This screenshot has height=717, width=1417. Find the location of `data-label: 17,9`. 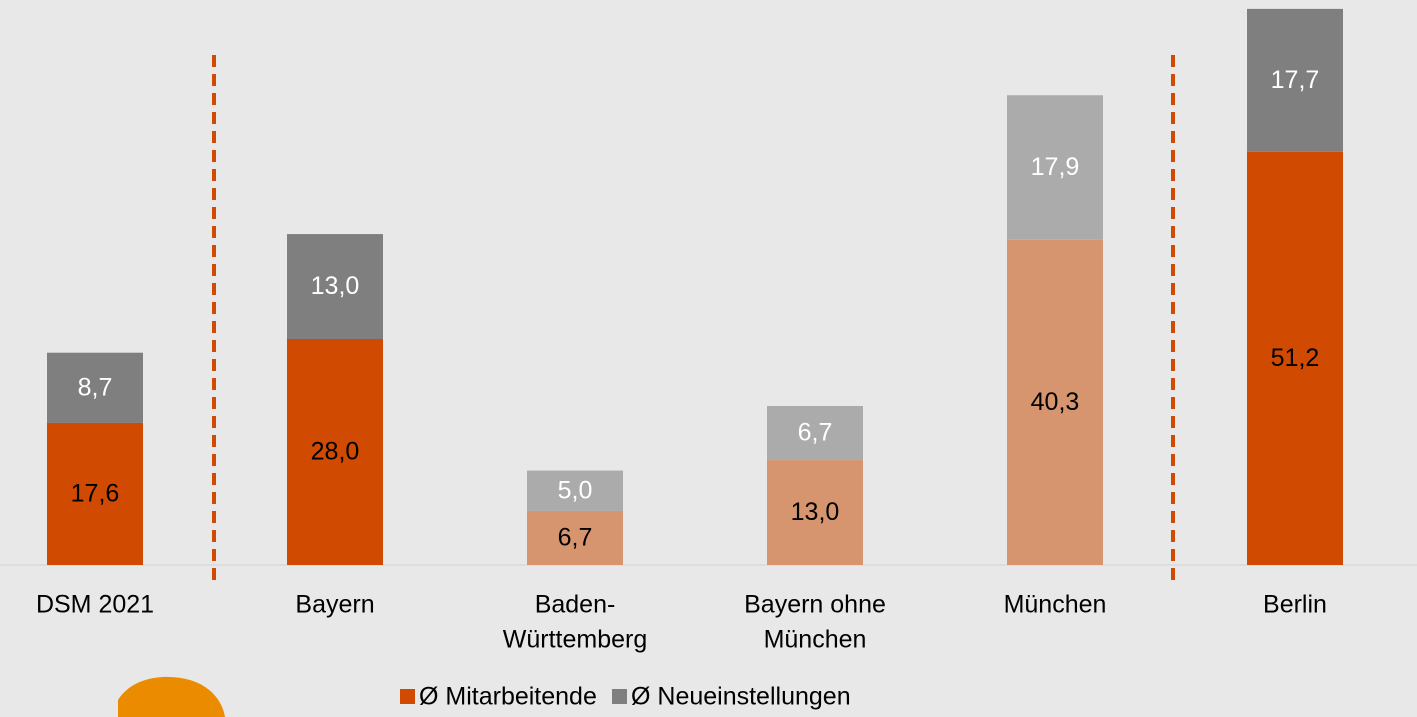

data-label: 17,9 is located at coordinates (1055, 167).